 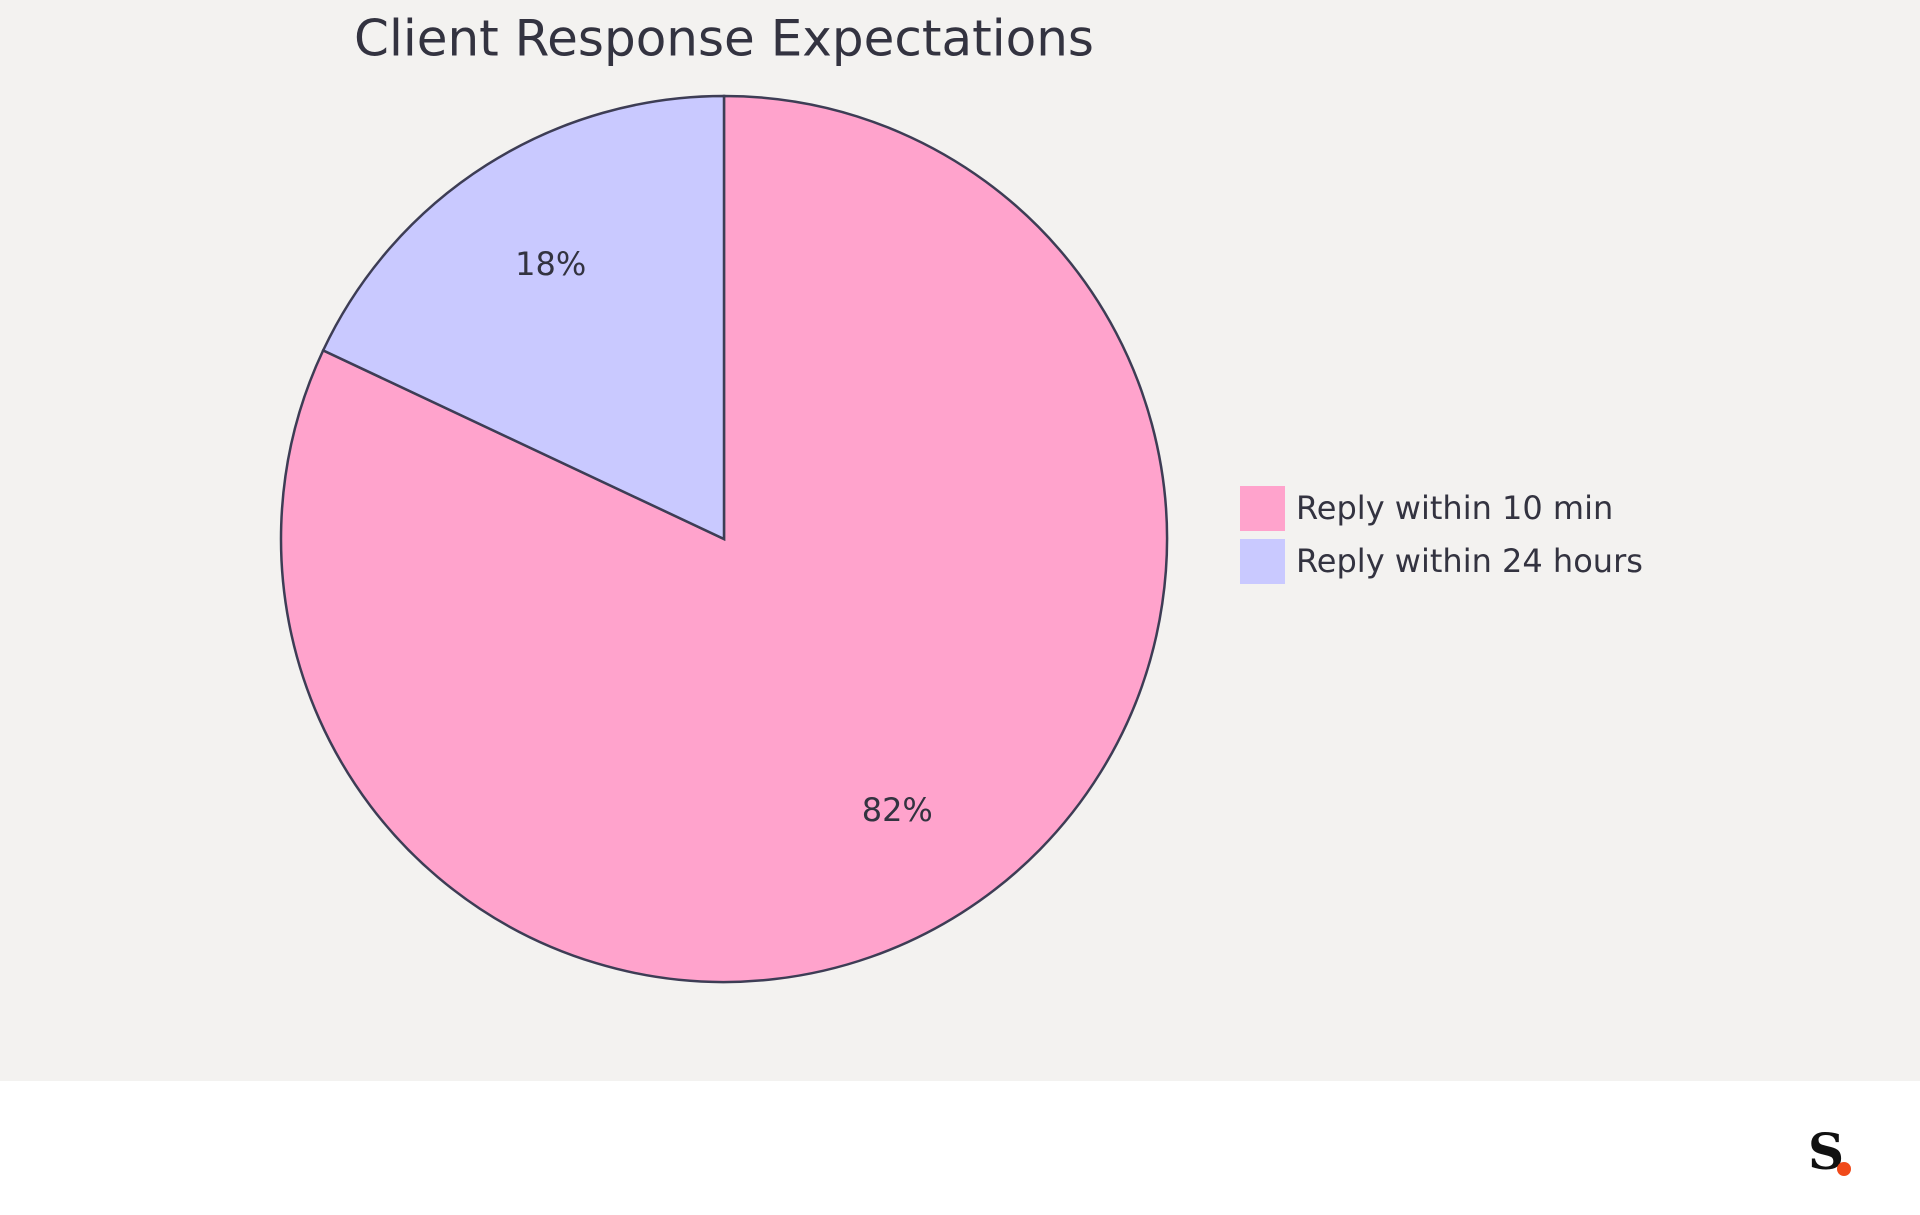 What do you see at coordinates (550, 264) in the screenshot?
I see `slice-label: 18%` at bounding box center [550, 264].